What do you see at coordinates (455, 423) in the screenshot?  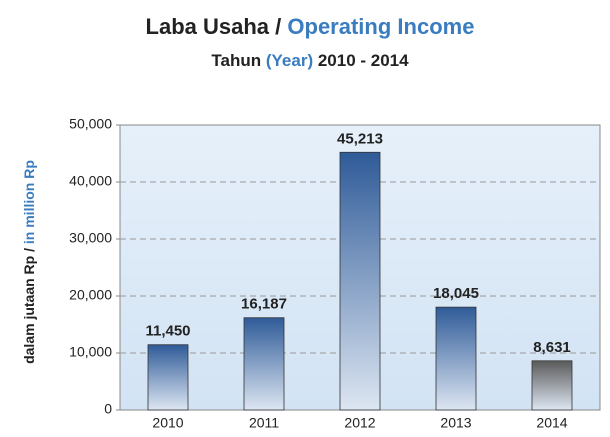 I see `x-tick-label: 2013` at bounding box center [455, 423].